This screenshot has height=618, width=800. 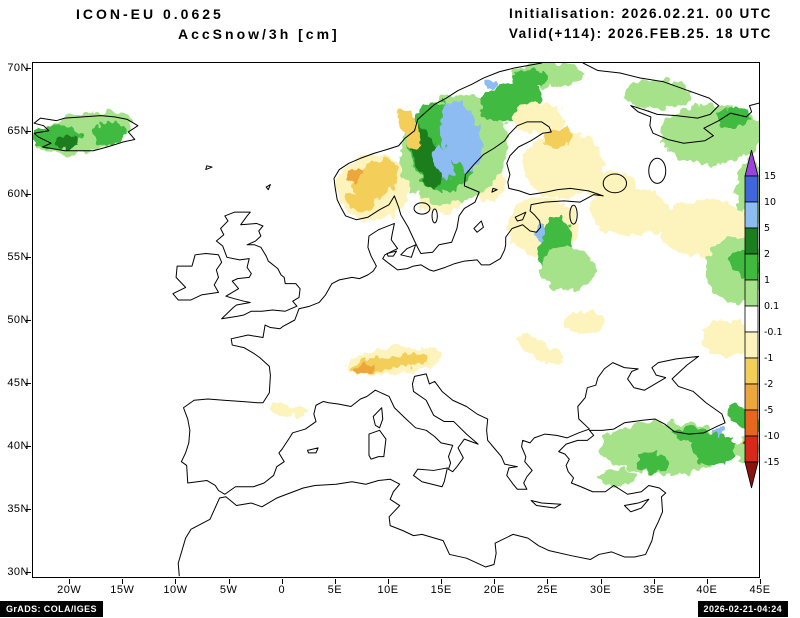 What do you see at coordinates (547, 590) in the screenshot?
I see `lon-axis-label: 25E` at bounding box center [547, 590].